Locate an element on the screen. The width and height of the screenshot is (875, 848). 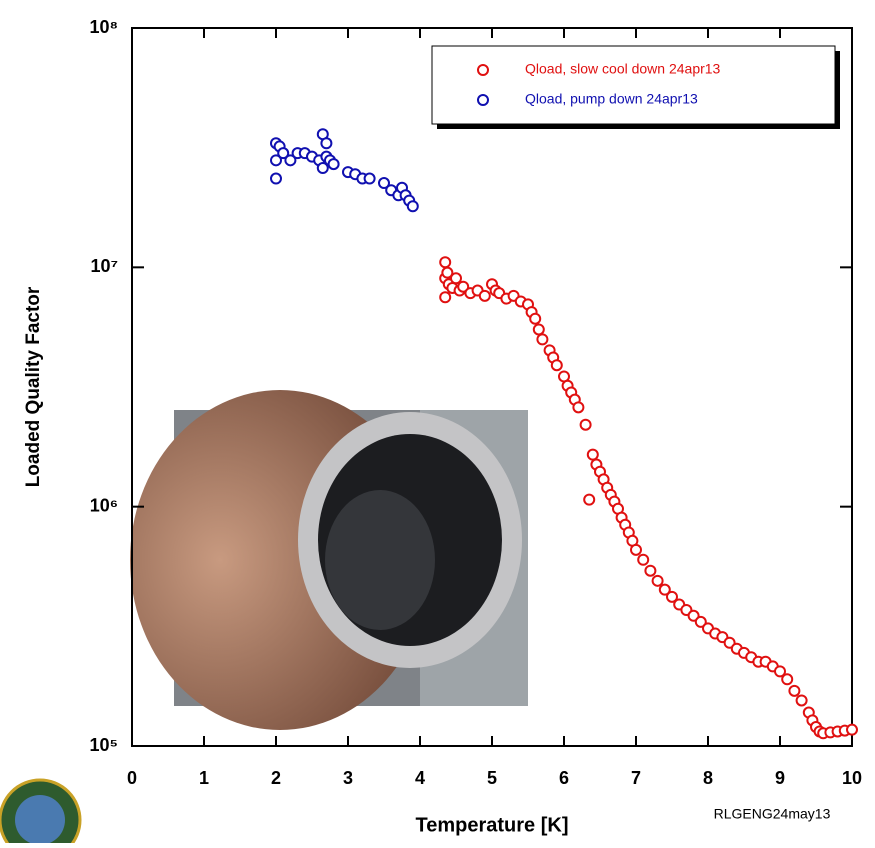
y-tick-label: 10⁶ is located at coordinates (104, 505).